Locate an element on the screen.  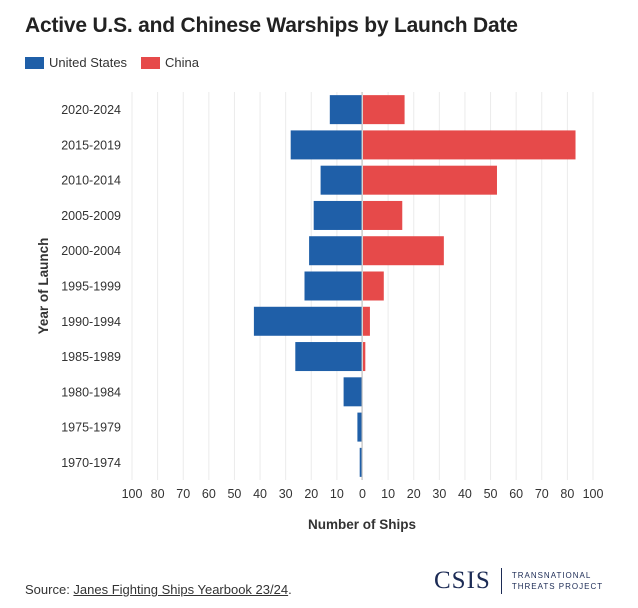
legend-swatch-china is located at coordinates (151, 62).